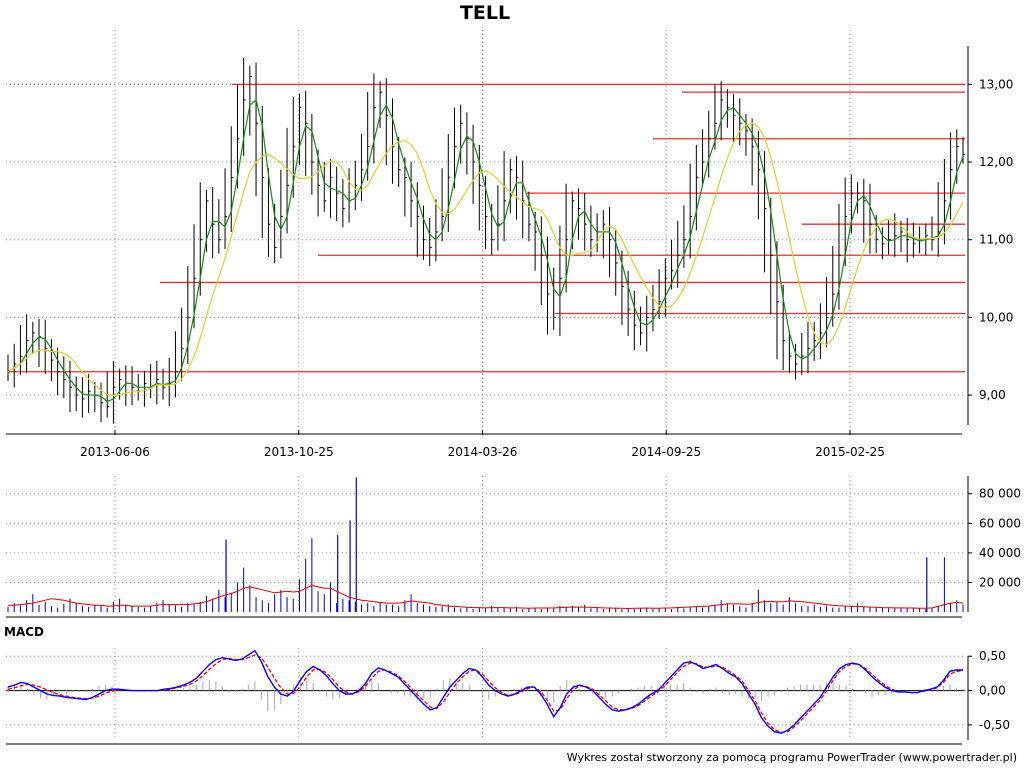  What do you see at coordinates (486, 597) in the screenshot?
I see `volume-average-line` at bounding box center [486, 597].